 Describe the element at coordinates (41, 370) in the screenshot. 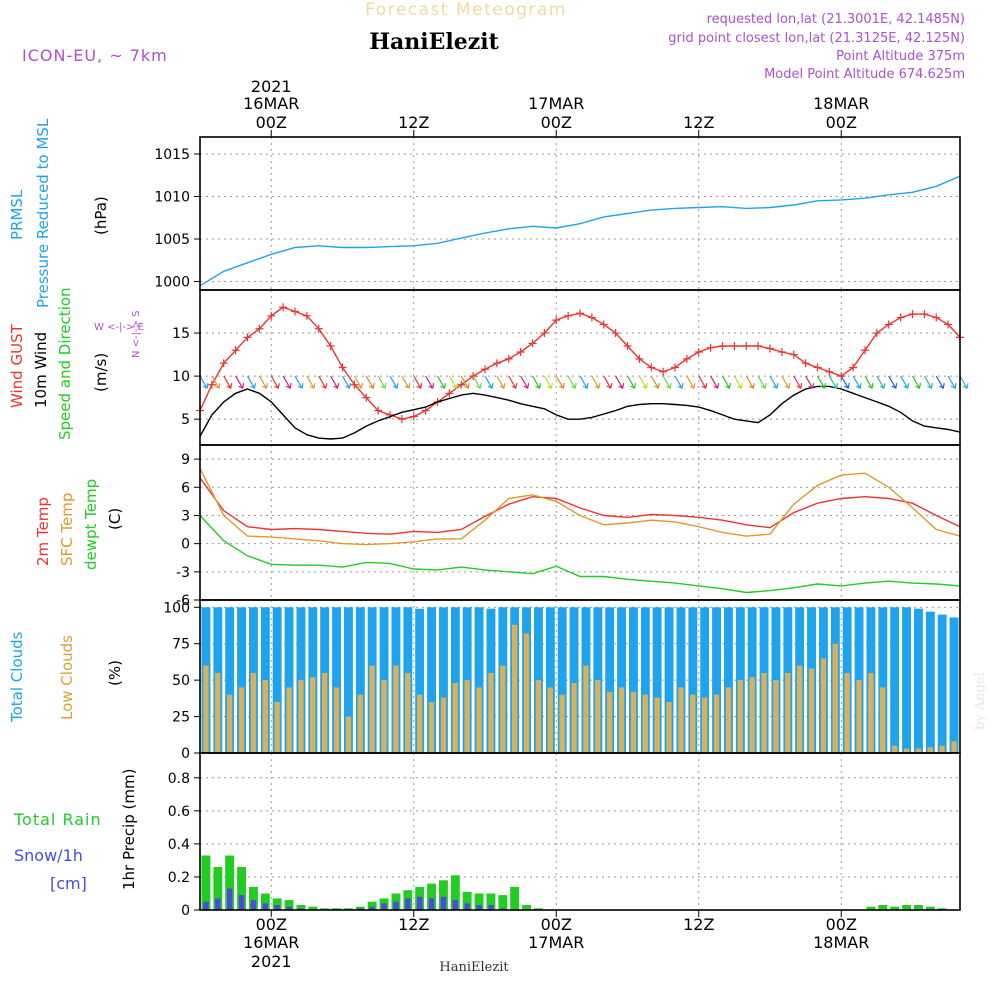

I see `wind10-label: 10m Wind` at that location.